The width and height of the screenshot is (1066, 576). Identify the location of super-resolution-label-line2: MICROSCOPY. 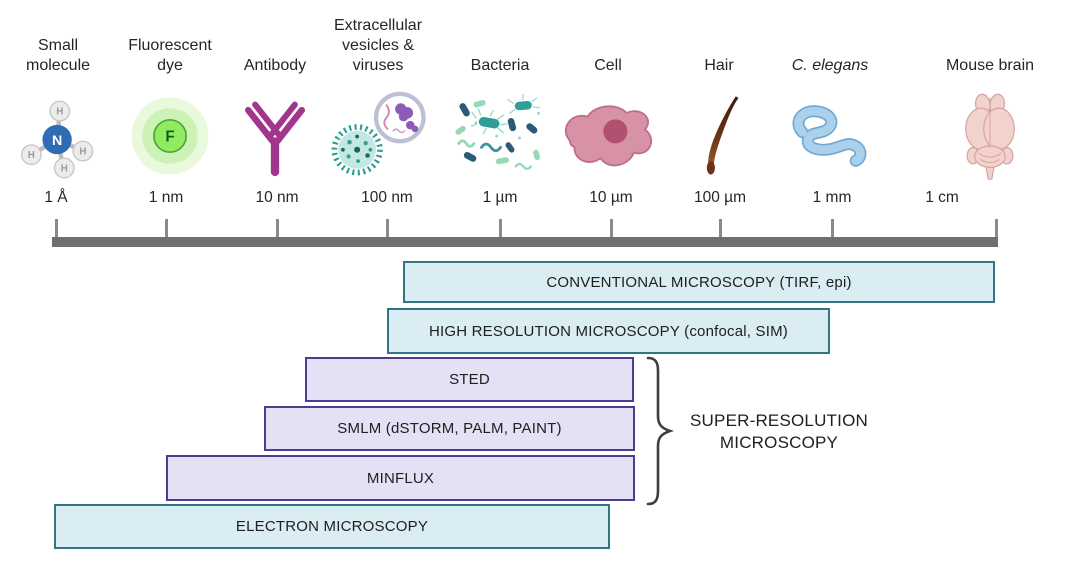
(779, 442).